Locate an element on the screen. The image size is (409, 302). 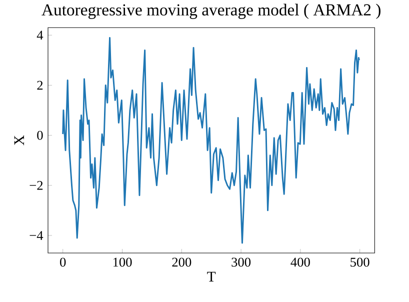
x-tick-label: 400 is located at coordinates (300, 262).